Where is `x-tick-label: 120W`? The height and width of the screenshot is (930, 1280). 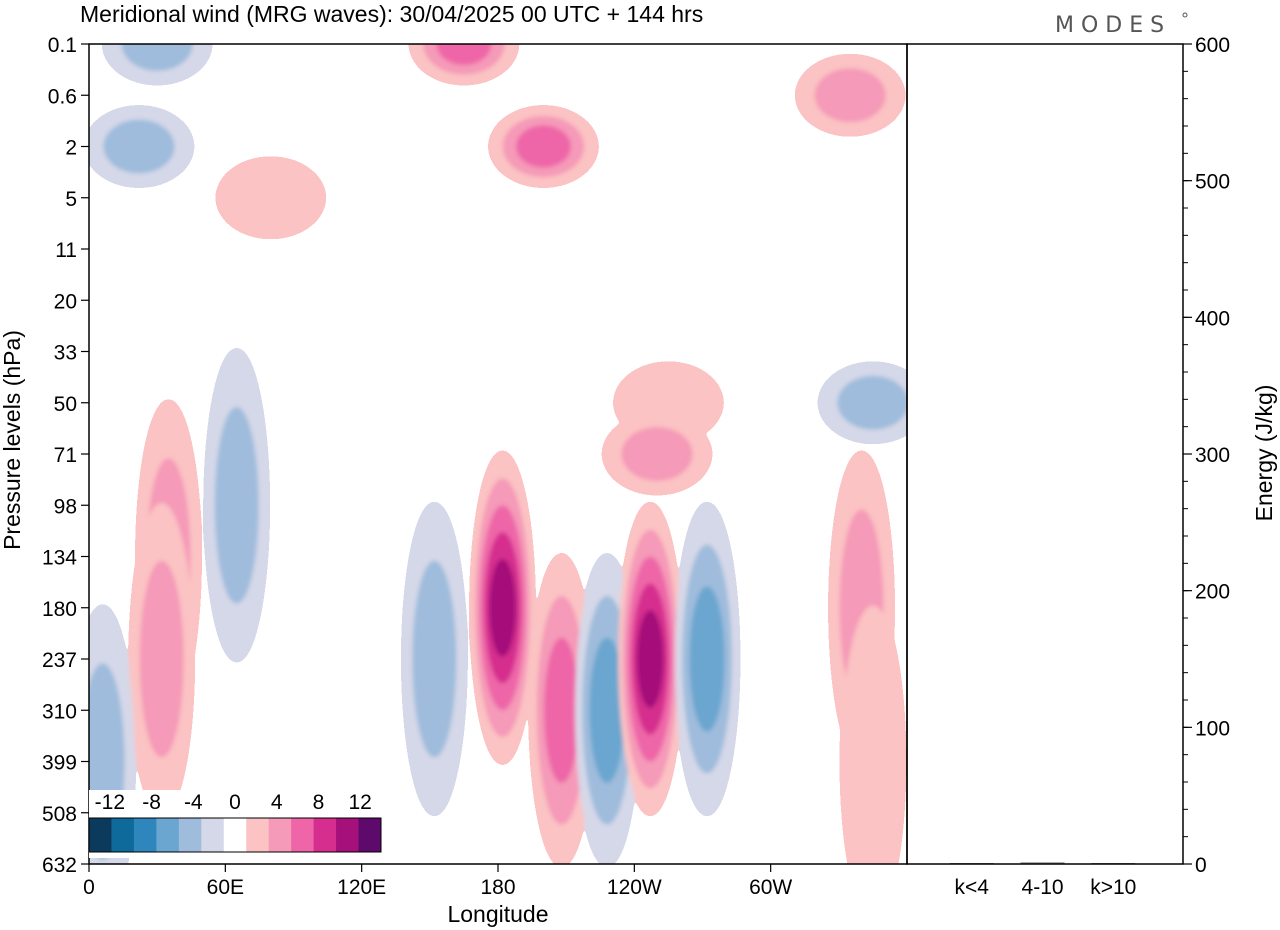
x-tick-label: 120W is located at coordinates (634, 887).